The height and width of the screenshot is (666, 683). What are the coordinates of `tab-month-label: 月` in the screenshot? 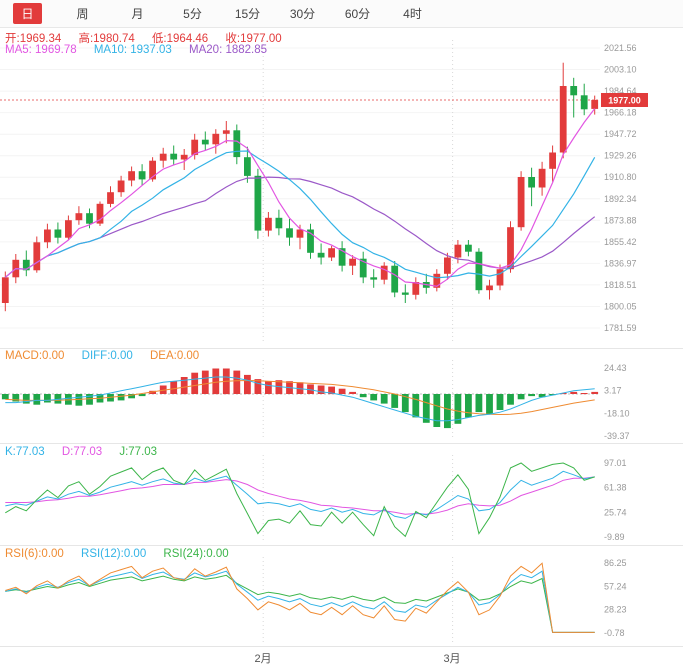 It's located at (137, 14).